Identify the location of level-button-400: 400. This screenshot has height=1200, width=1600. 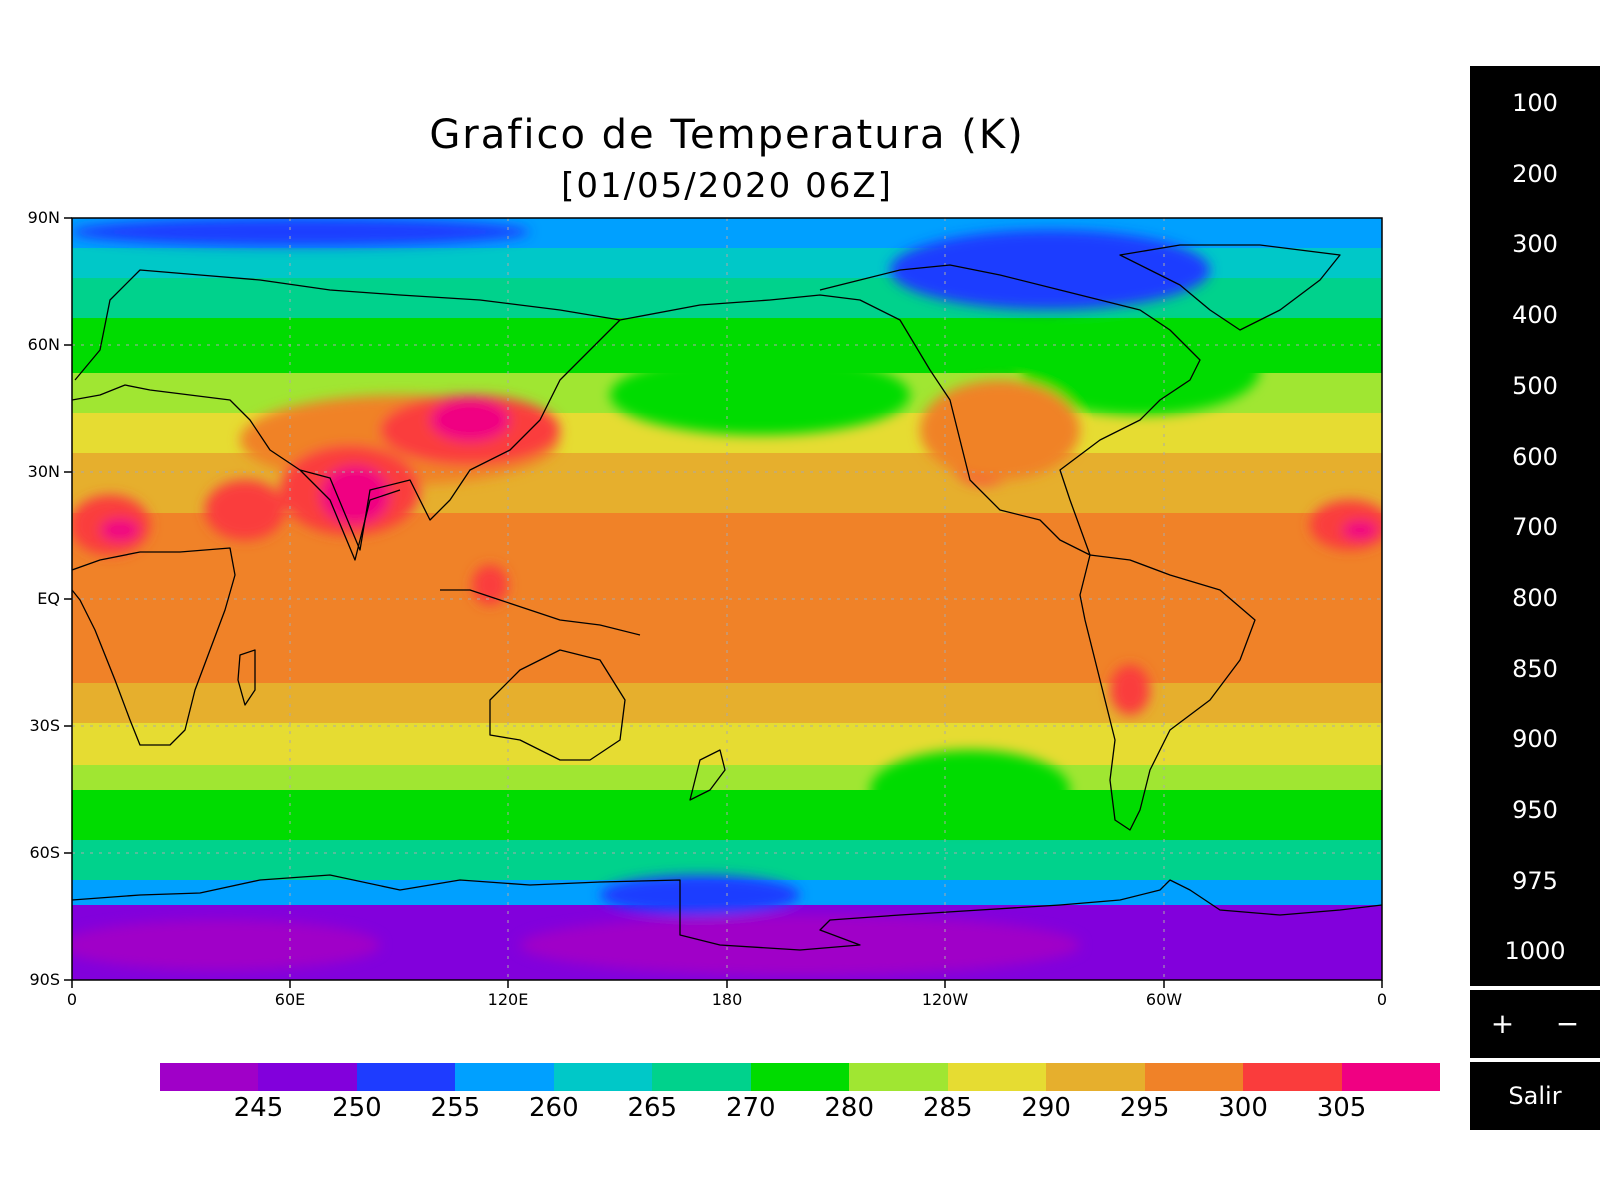
(1535, 315).